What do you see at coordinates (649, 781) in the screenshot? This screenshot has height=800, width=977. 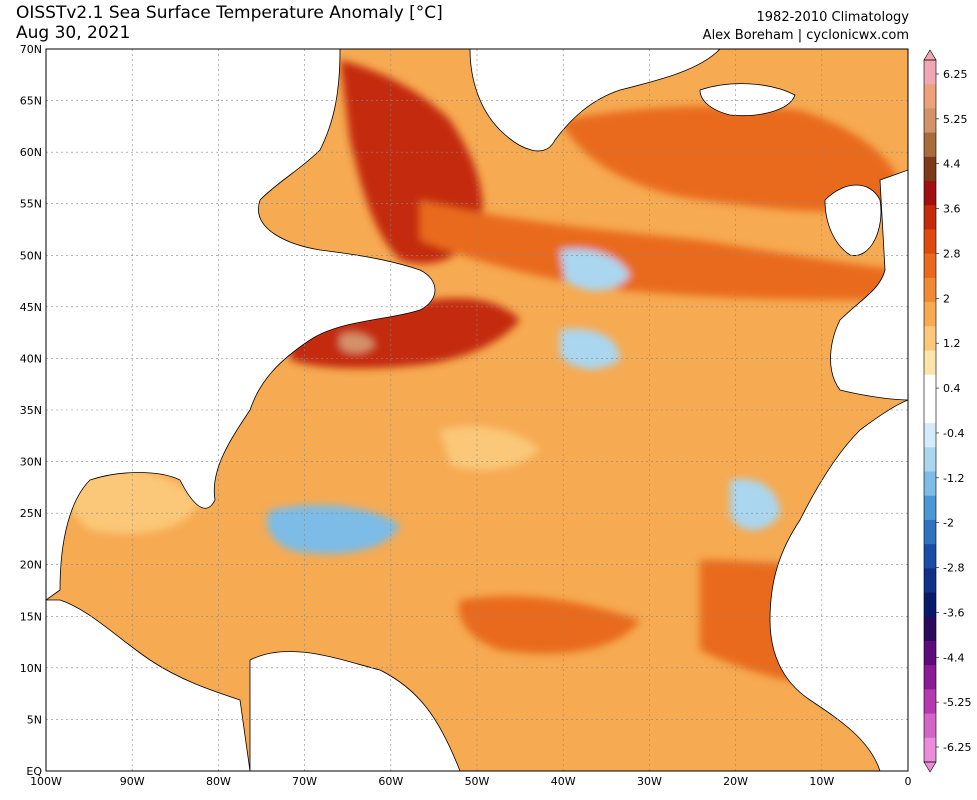 I see `lon-label: 30W` at bounding box center [649, 781].